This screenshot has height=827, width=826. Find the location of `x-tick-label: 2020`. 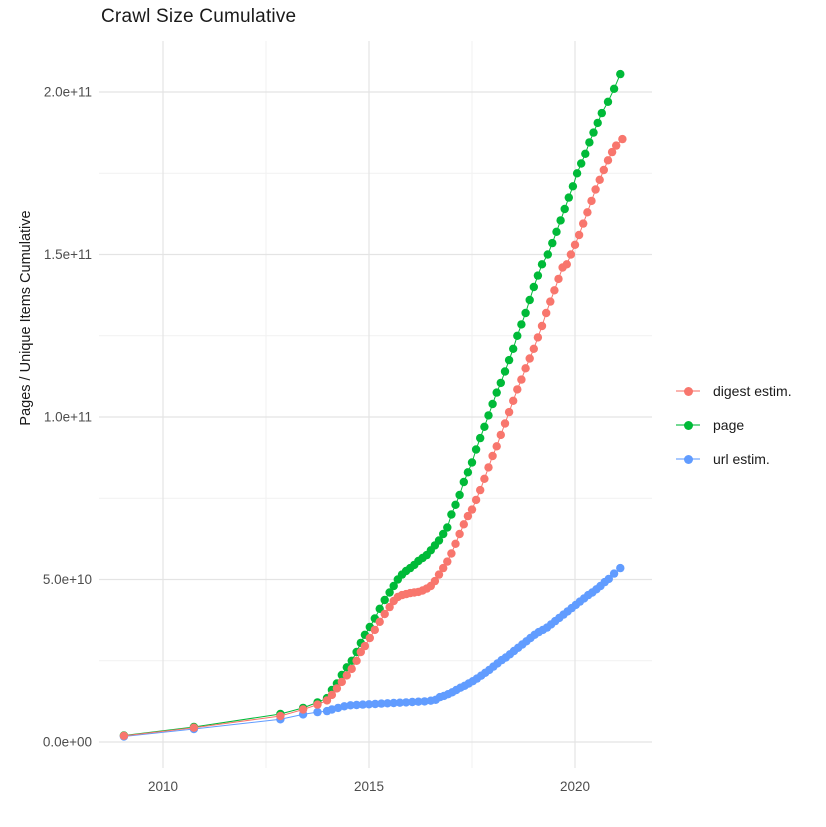

x-tick-label: 2020 is located at coordinates (575, 786).